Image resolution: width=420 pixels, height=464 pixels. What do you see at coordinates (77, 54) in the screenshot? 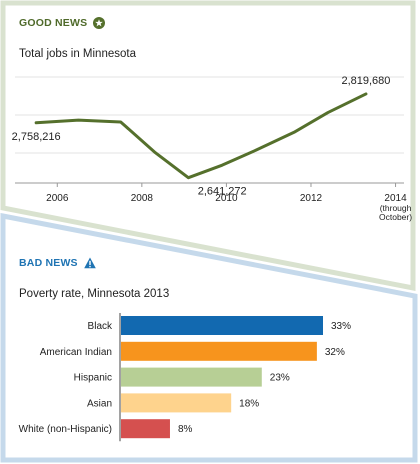
I see `jobs-chart-subtitle: Total jobs in Minnesota` at bounding box center [77, 54].